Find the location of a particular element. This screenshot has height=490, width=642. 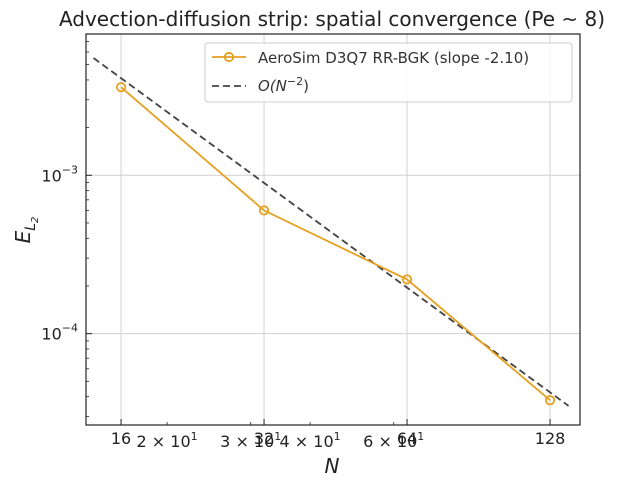

legend-label-reference: O(N−2) is located at coordinates (283, 85).